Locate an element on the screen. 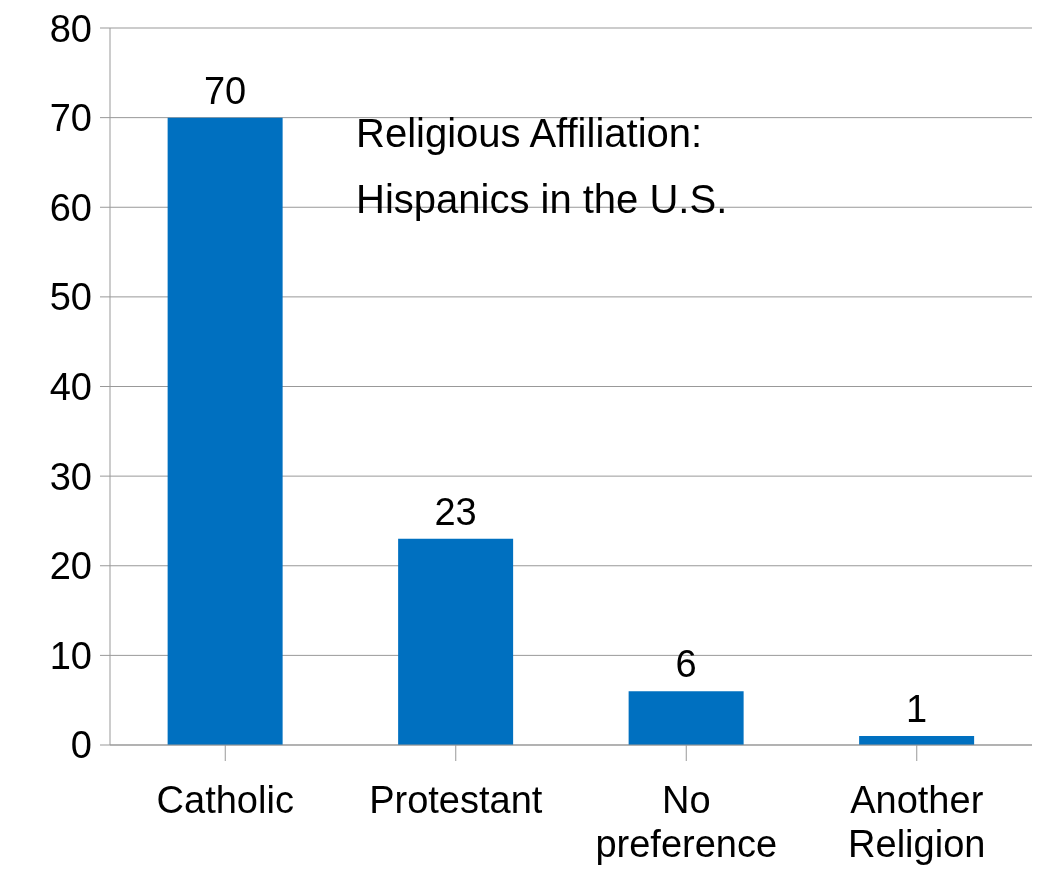 This screenshot has height=894, width=1040. y-tick-label: 50 is located at coordinates (70, 297).